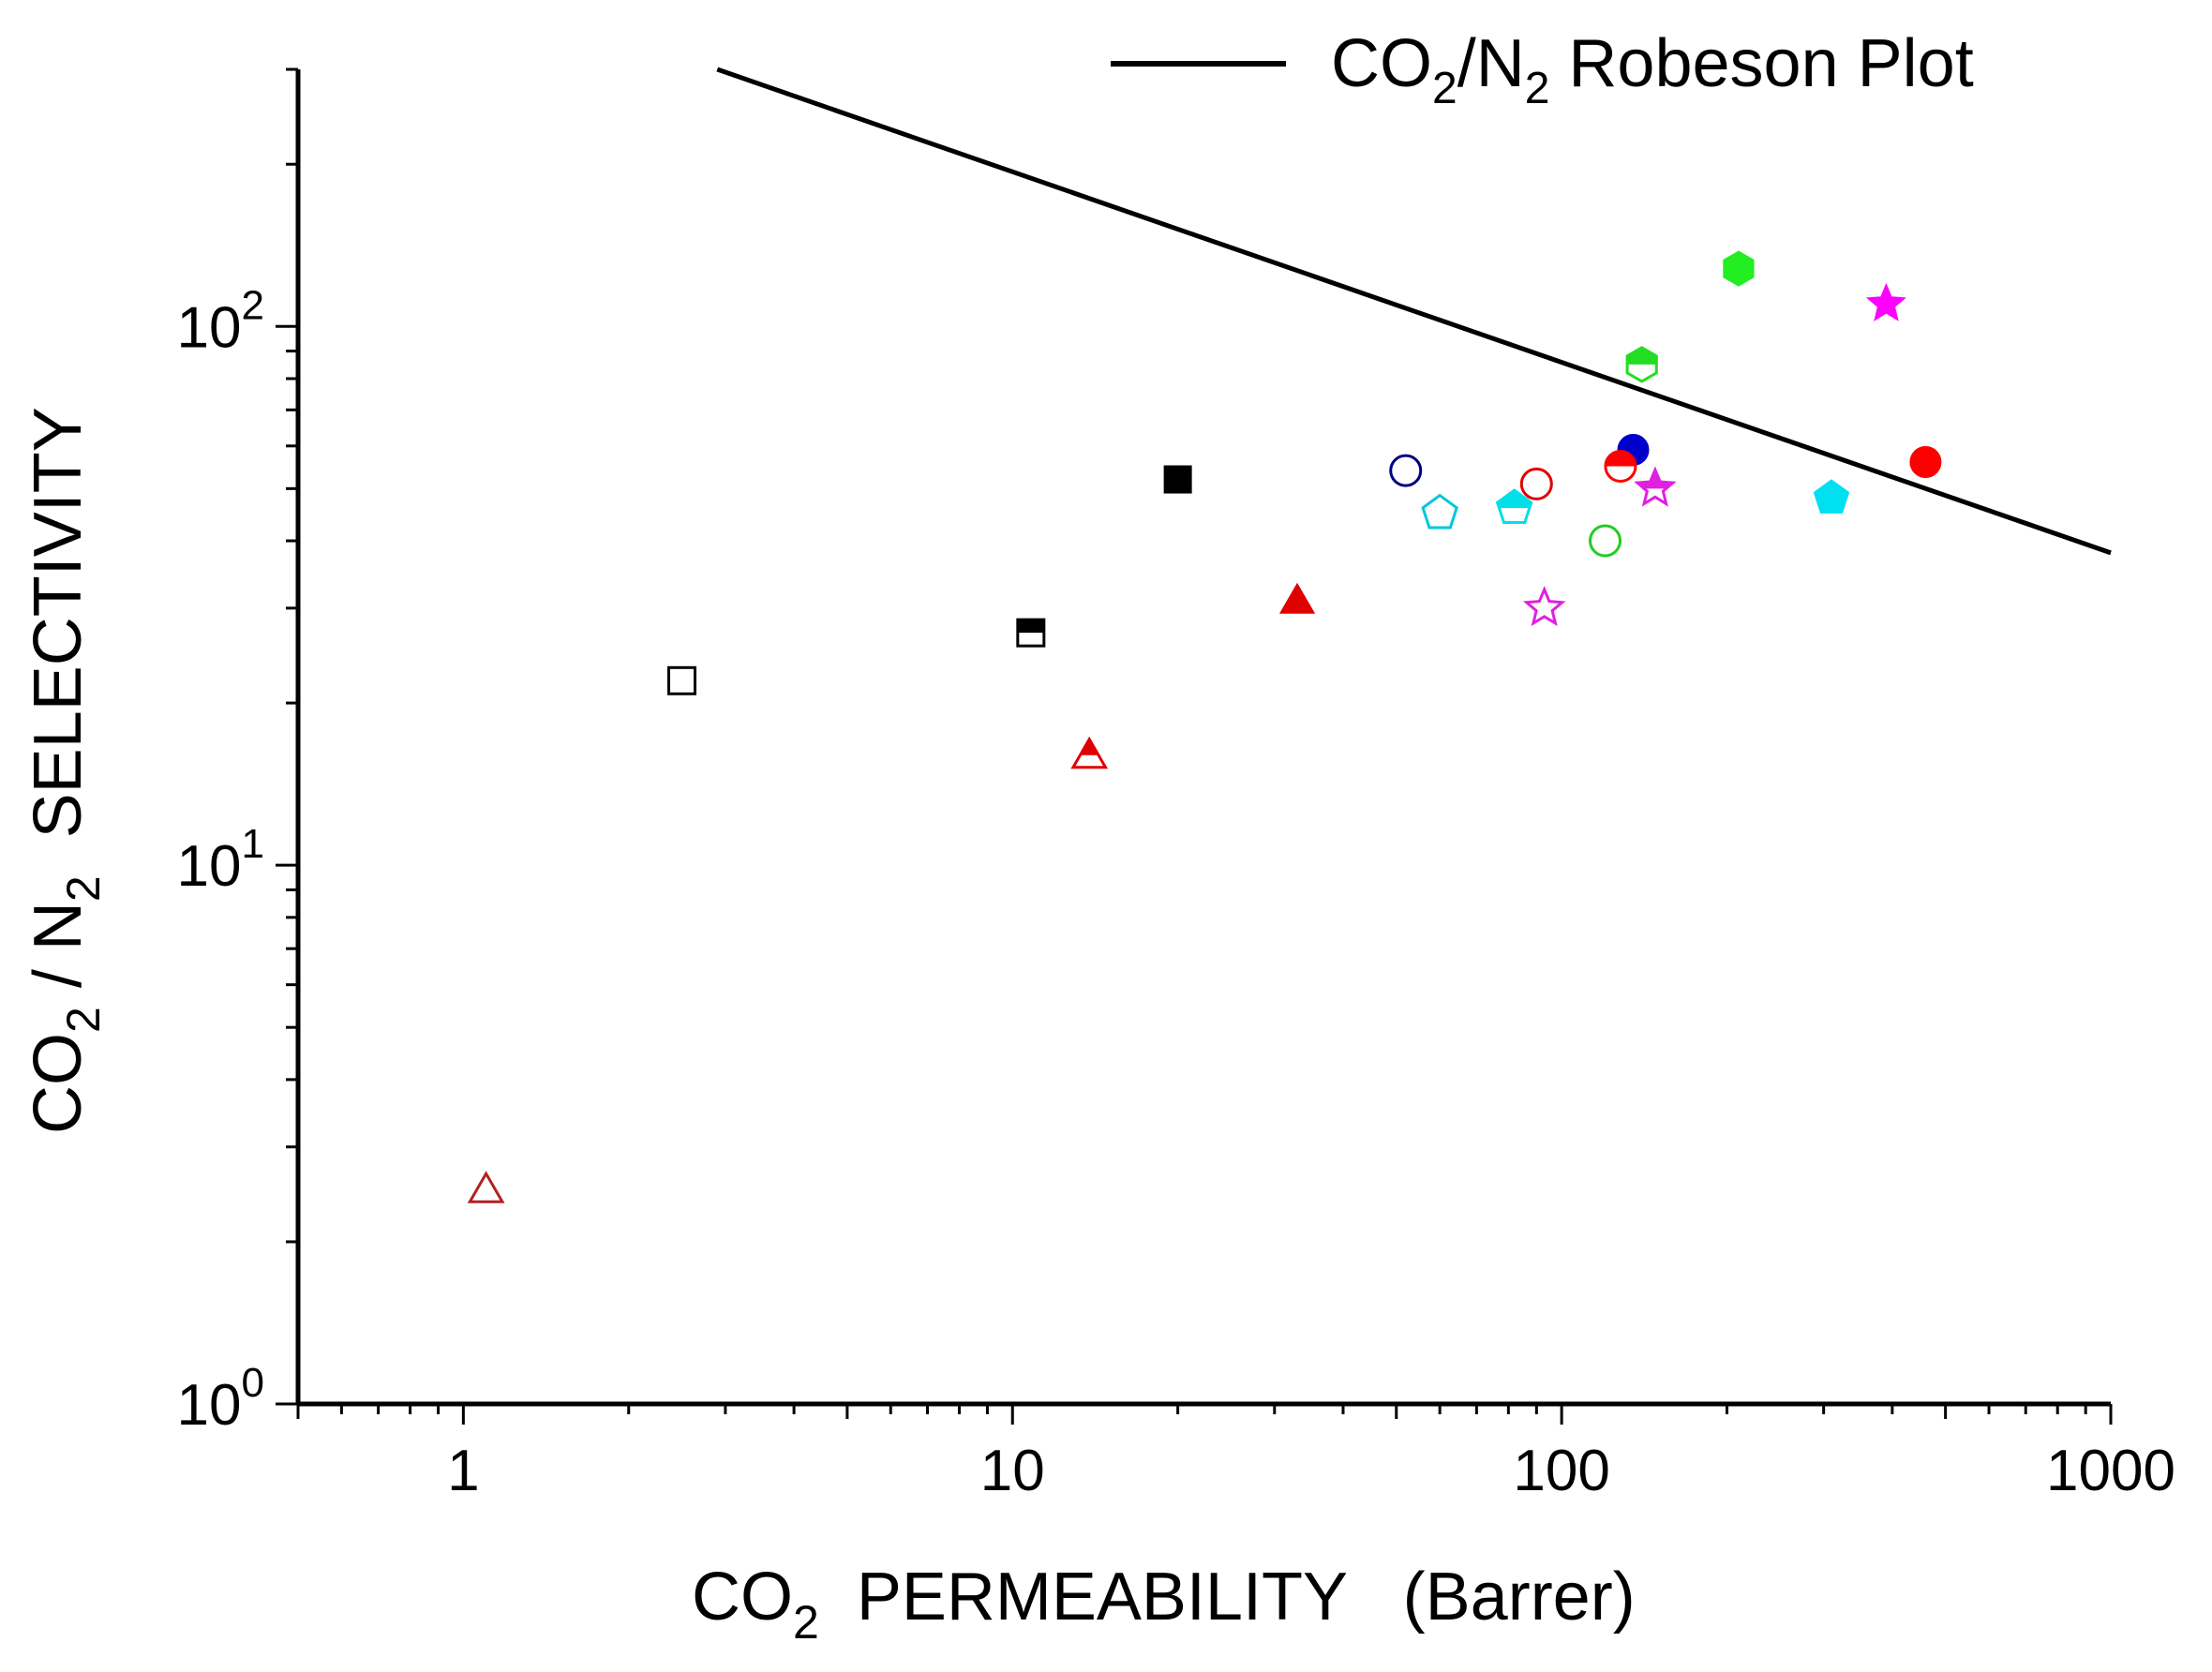 The height and width of the screenshot is (1672, 2212). I want to click on x-tick-label: 1, so click(463, 1471).